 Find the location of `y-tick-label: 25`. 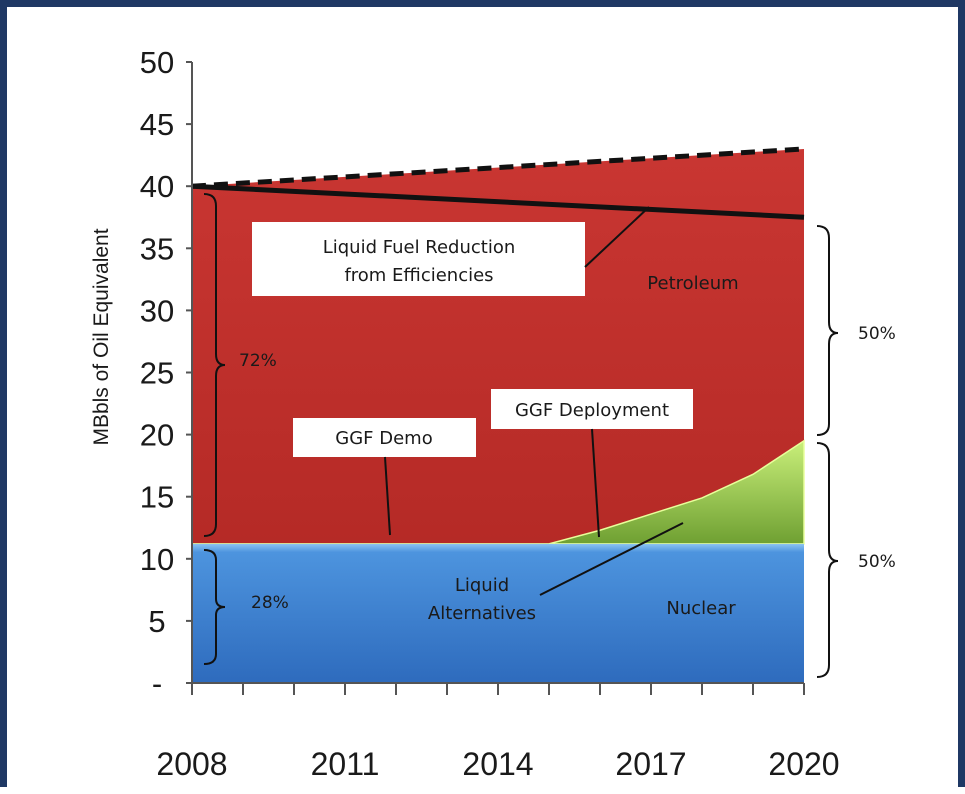

y-tick-label: 25 is located at coordinates (157, 373).